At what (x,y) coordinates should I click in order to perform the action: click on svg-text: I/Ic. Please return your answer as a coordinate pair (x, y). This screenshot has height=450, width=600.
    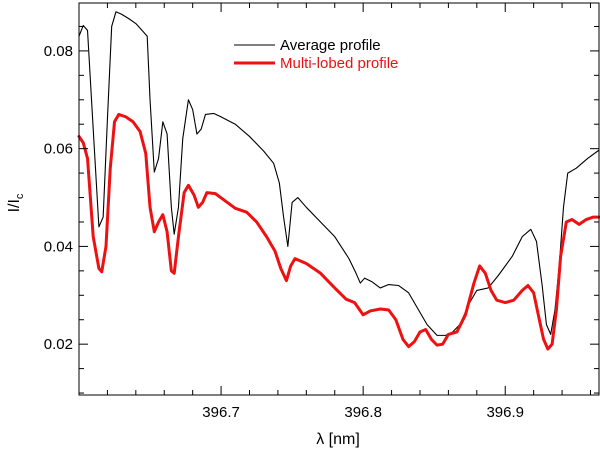
    Looking at the image, I should click on (16, 202).